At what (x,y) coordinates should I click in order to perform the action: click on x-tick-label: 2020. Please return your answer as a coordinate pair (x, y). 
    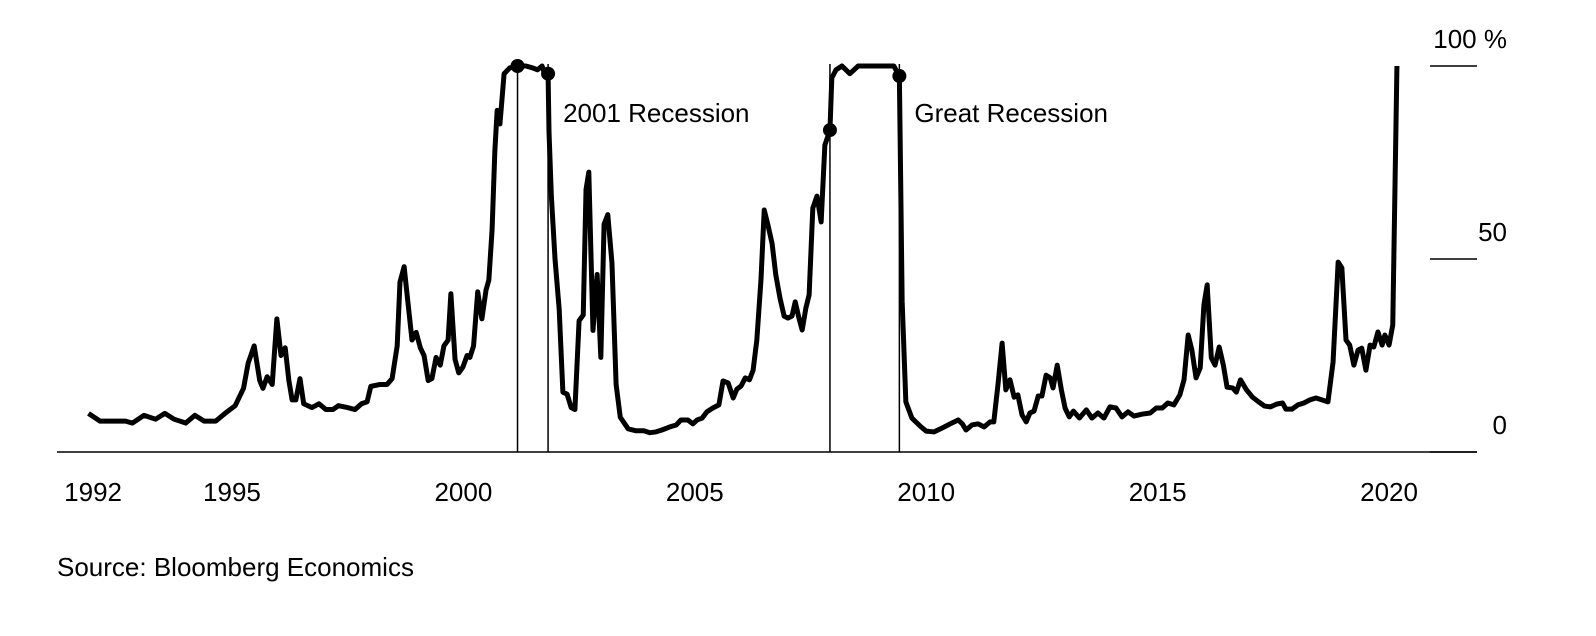
    Looking at the image, I should click on (1389, 492).